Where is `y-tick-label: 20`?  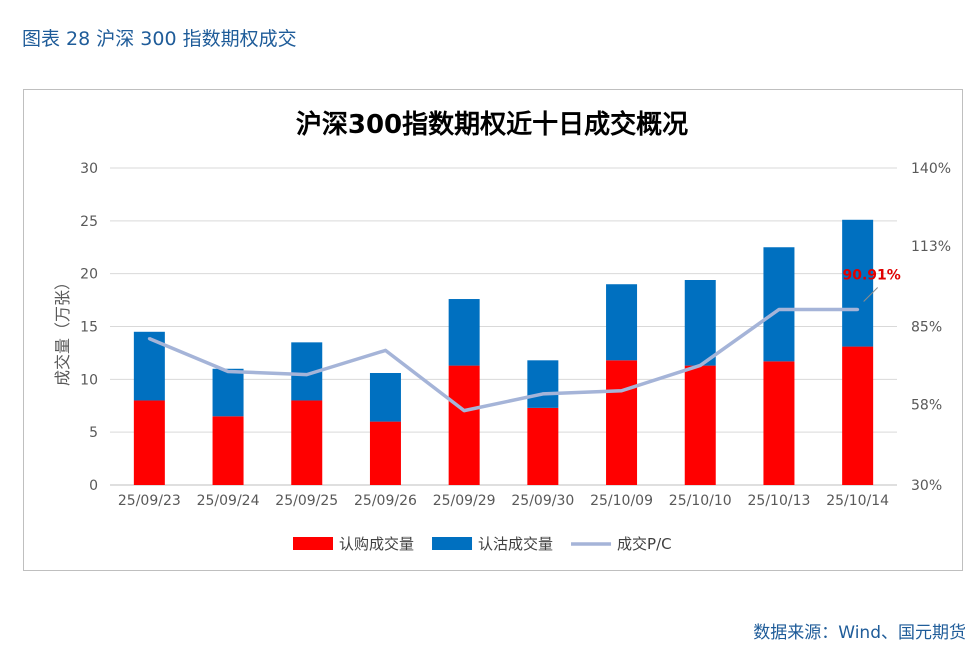
y-tick-label: 20 is located at coordinates (89, 275).